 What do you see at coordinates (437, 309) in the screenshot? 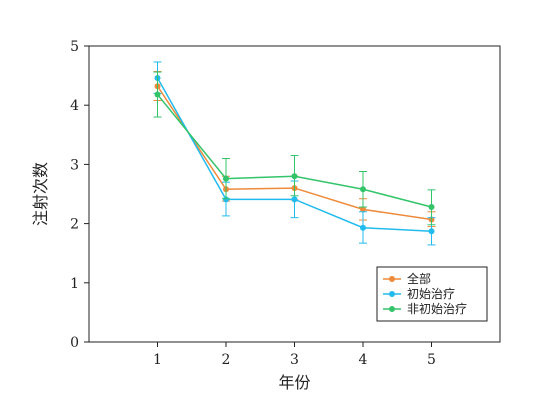
I see `legend-label: 非初始治疗` at bounding box center [437, 309].